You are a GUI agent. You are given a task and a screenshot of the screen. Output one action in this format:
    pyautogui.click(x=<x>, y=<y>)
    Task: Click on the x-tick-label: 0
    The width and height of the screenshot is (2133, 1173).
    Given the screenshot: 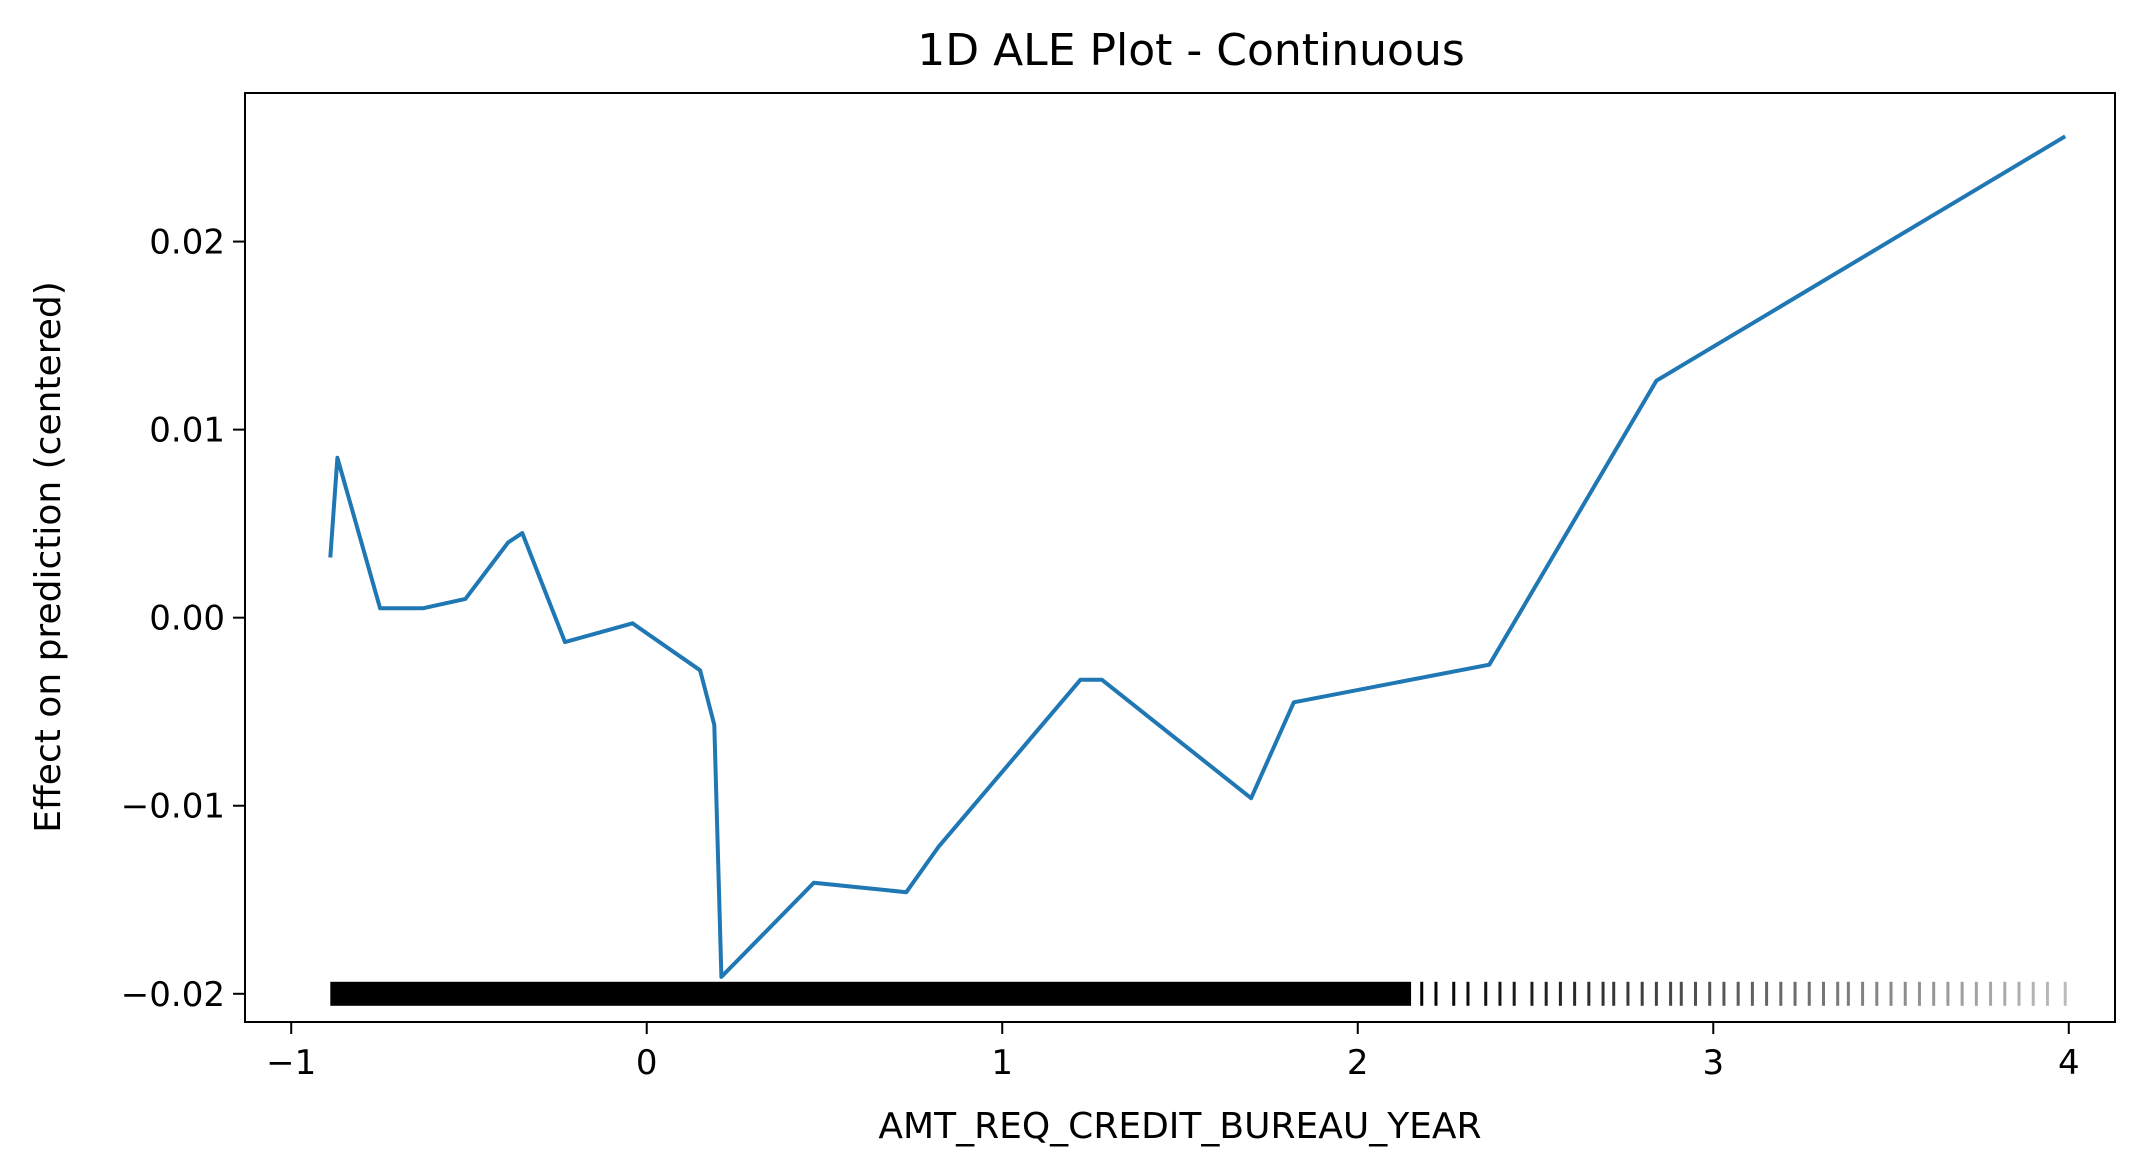 What is the action you would take?
    pyautogui.click(x=647, y=1063)
    